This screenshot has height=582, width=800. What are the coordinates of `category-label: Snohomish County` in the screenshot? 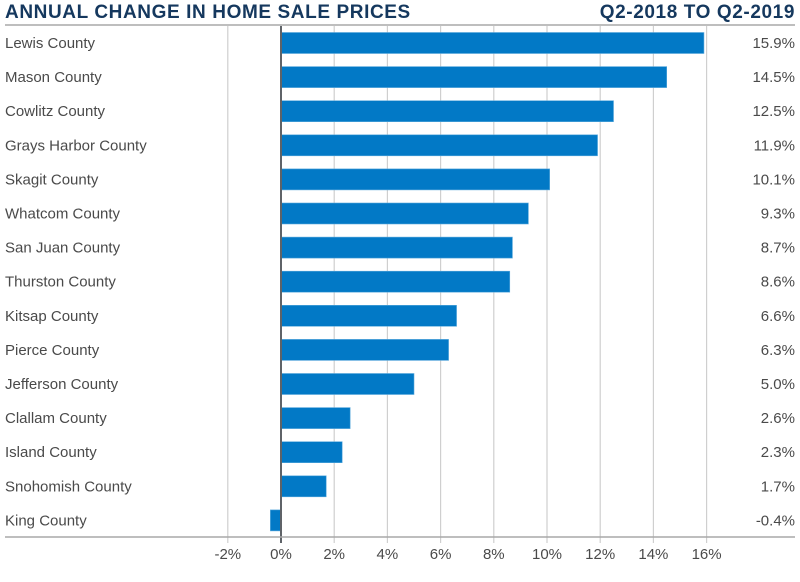 It's located at (68, 486).